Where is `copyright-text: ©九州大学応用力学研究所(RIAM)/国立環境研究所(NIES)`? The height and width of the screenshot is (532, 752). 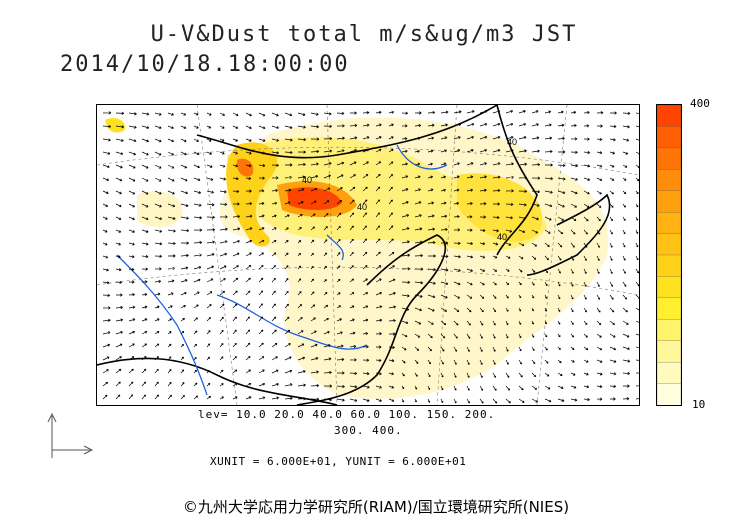 copyright-text: ©九州大学応用力学研究所(RIAM)/国立環境研究所(NIES) is located at coordinates (376, 507).